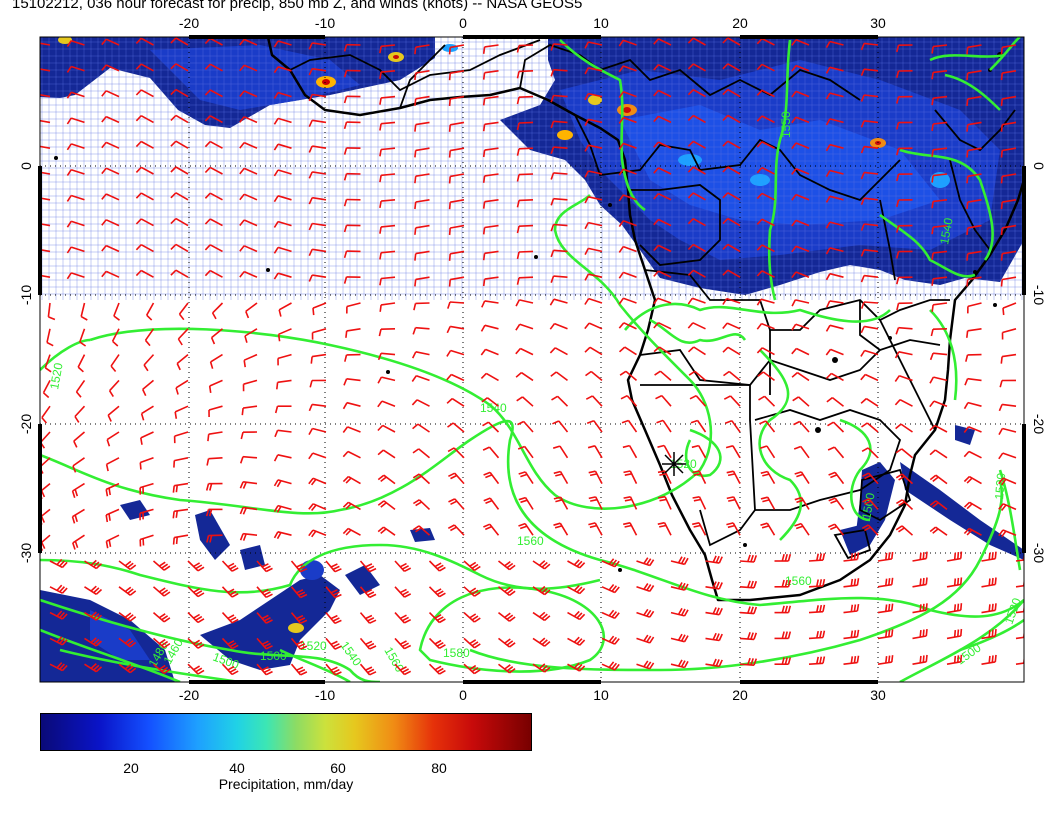 This screenshot has width=1056, height=816. What do you see at coordinates (26, 295) in the screenshot?
I see `lat-tick-label: -10` at bounding box center [26, 295].